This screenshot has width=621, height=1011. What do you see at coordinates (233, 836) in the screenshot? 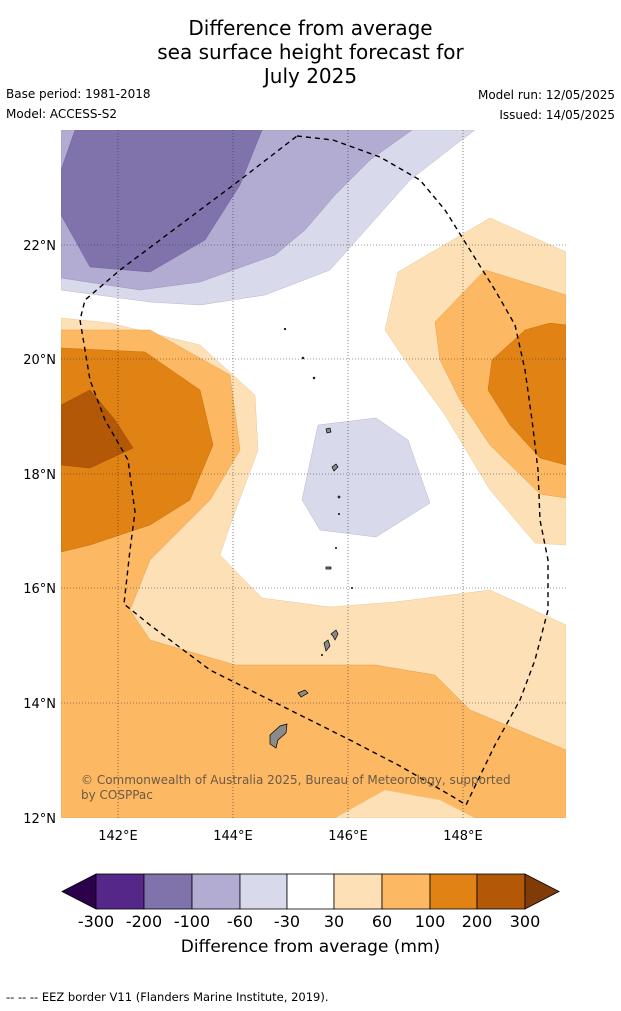
I see `lon-tick-144: 144°E` at bounding box center [233, 836].